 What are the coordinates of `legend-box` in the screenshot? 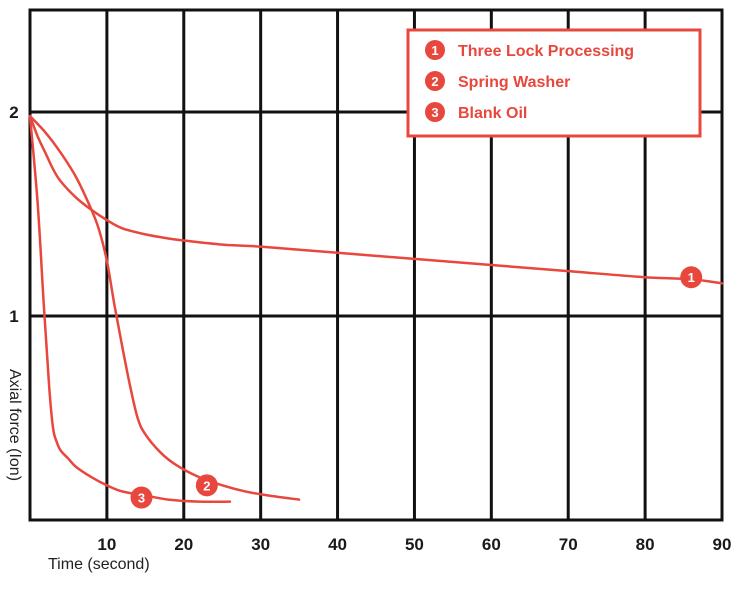 It's located at (554, 83).